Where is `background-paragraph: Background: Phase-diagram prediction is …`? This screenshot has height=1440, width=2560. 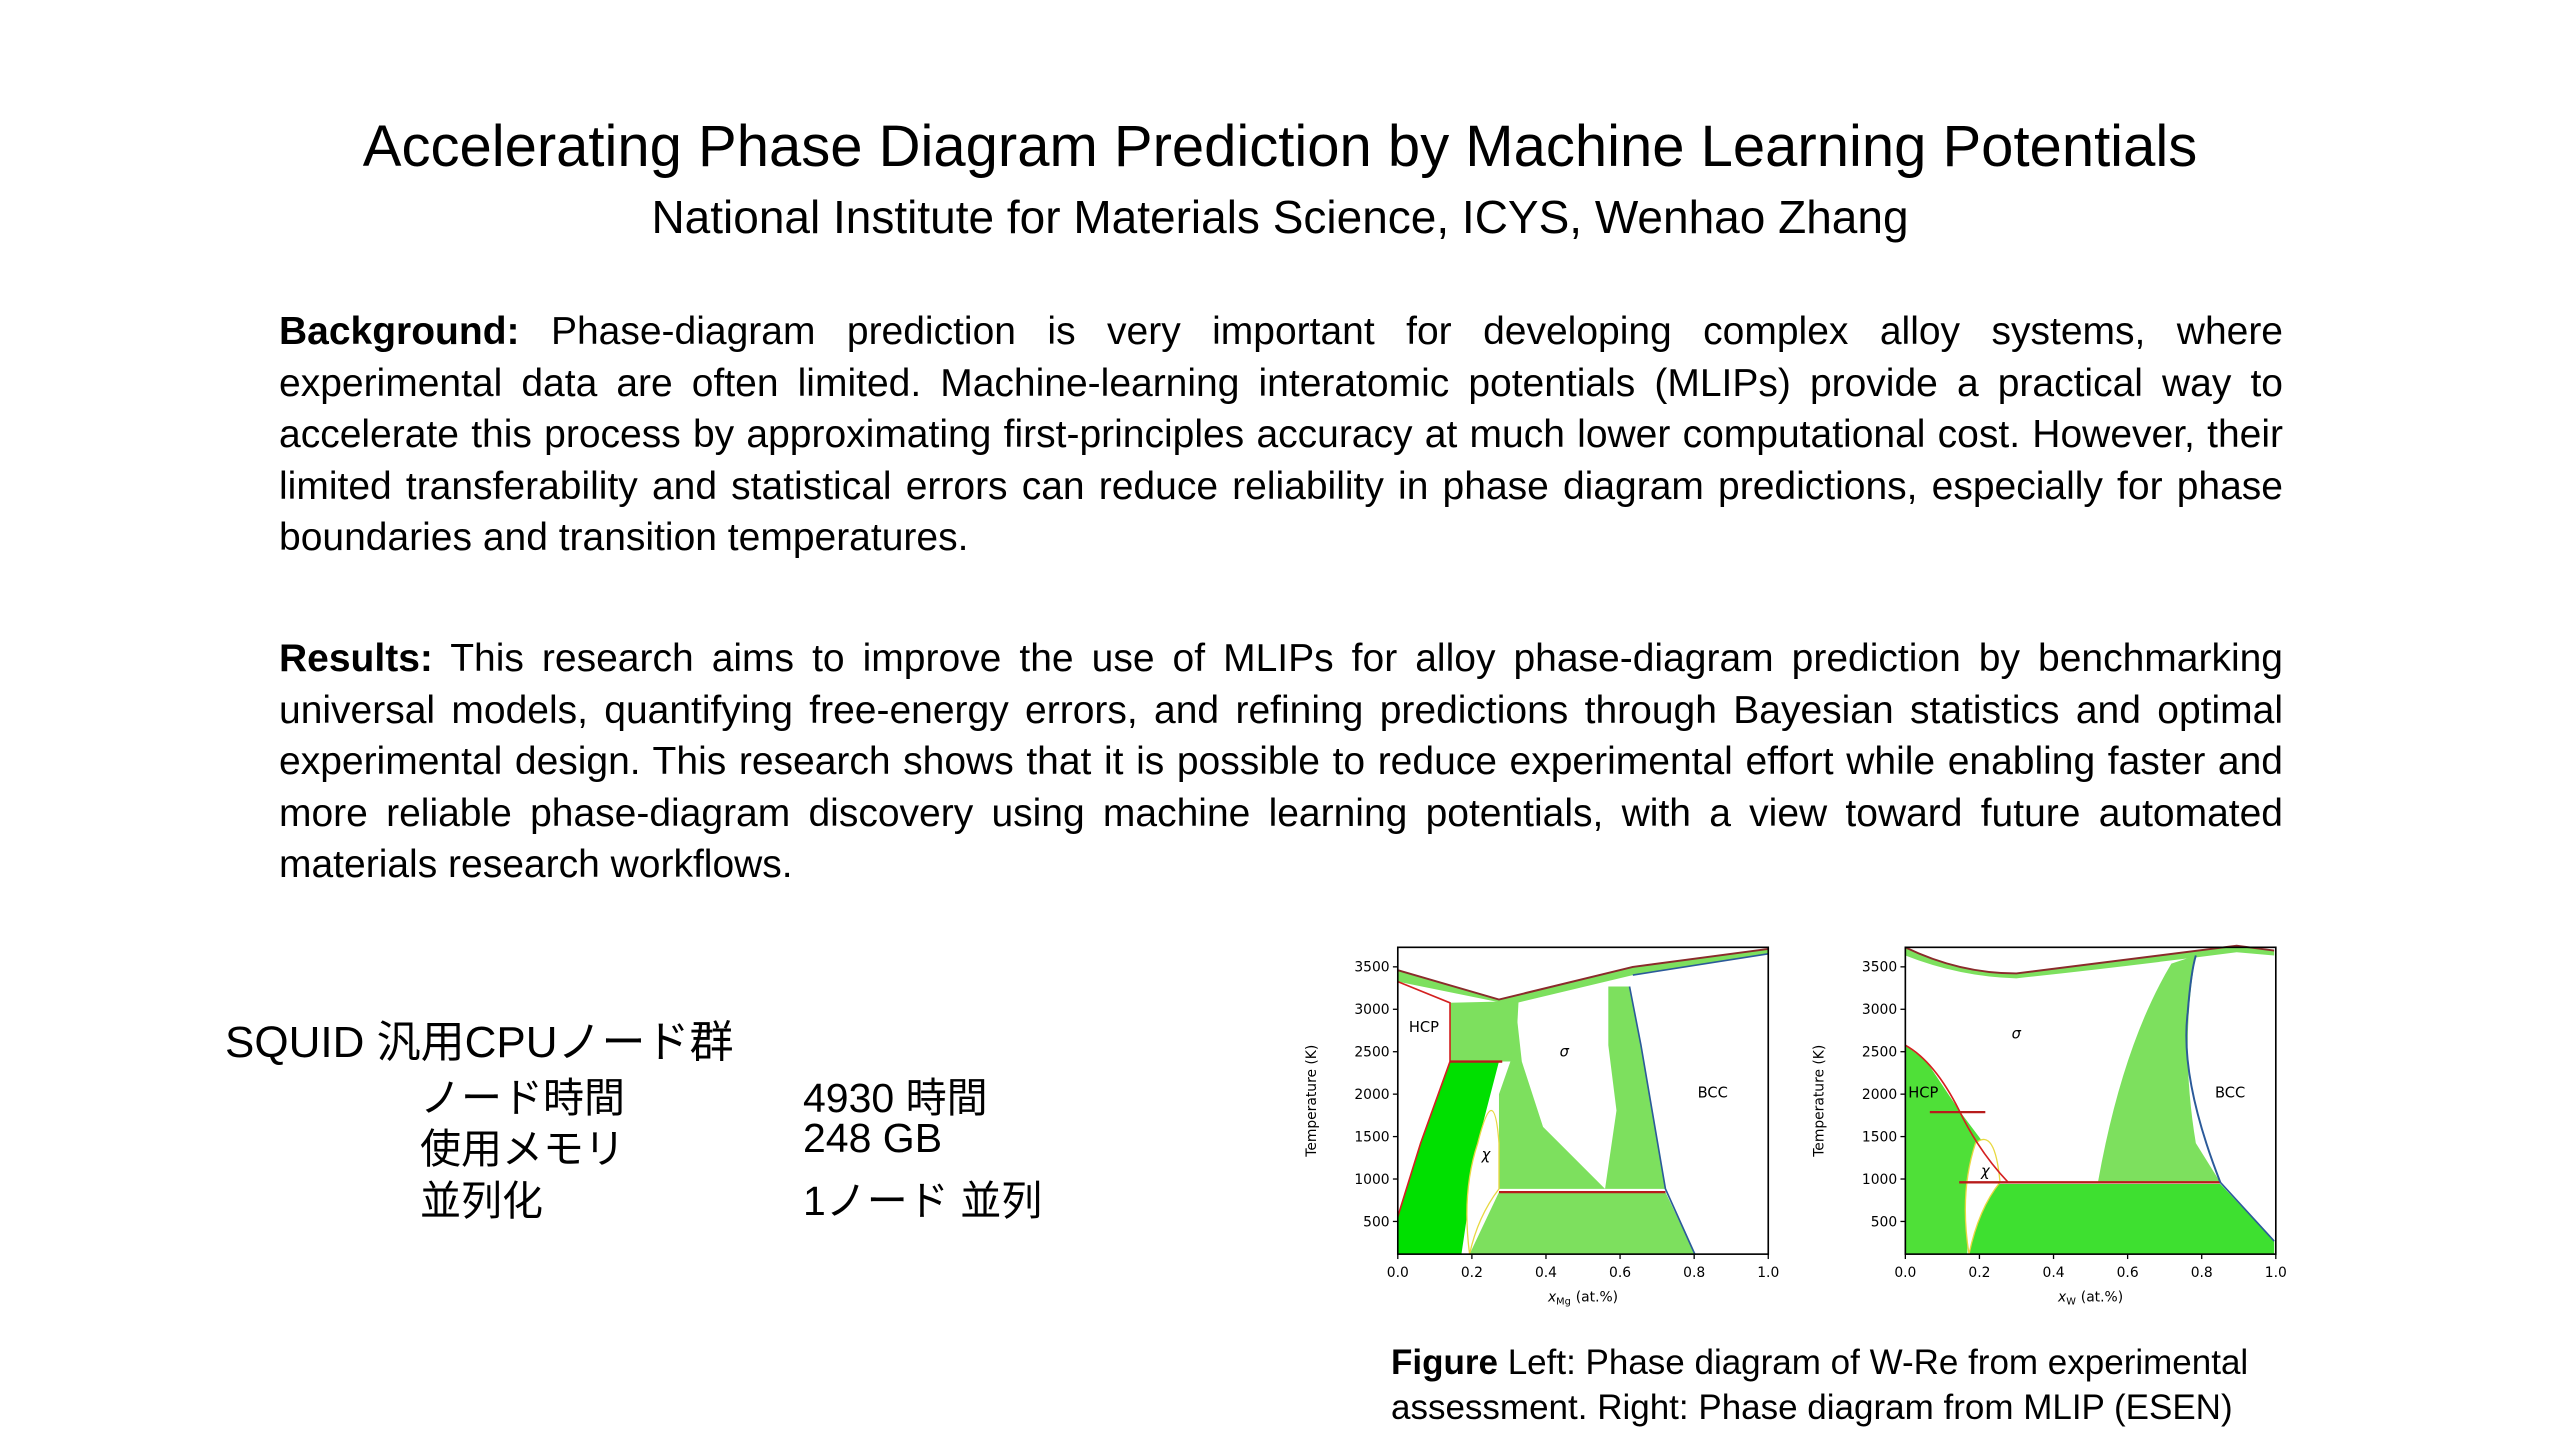 background-paragraph: Background: Phase-diagram prediction is … is located at coordinates (1281, 435).